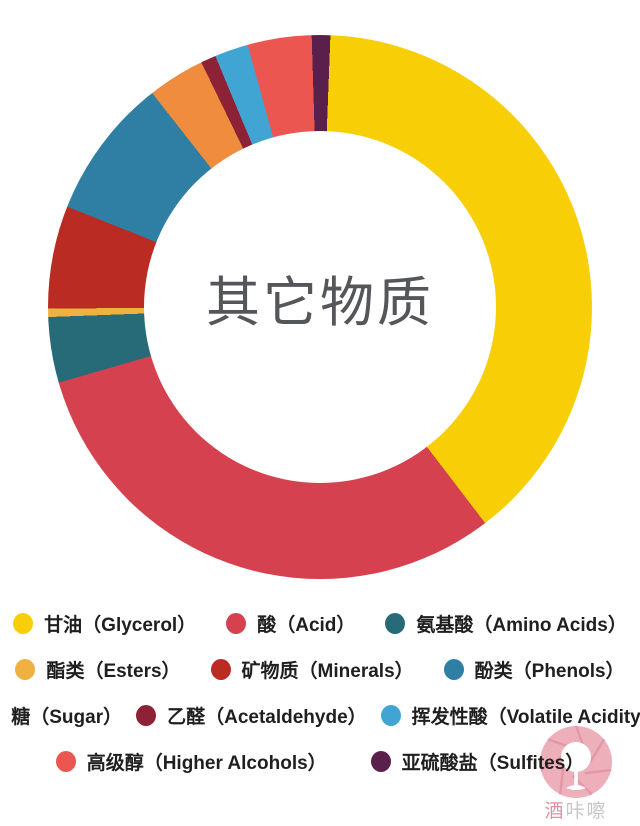 The image size is (640, 826). What do you see at coordinates (120, 625) in the screenshot?
I see `legend-label-glycerol: 甘油（Glycerol）` at bounding box center [120, 625].